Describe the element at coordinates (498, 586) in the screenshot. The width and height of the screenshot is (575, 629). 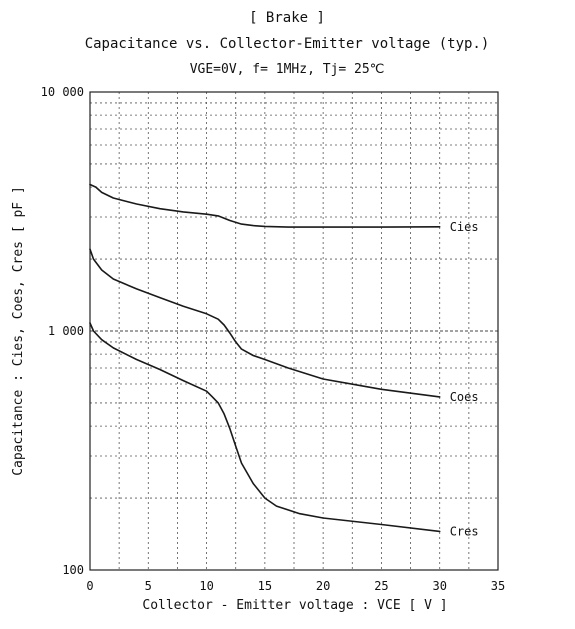
I see `x-tick-label: 35` at that location.